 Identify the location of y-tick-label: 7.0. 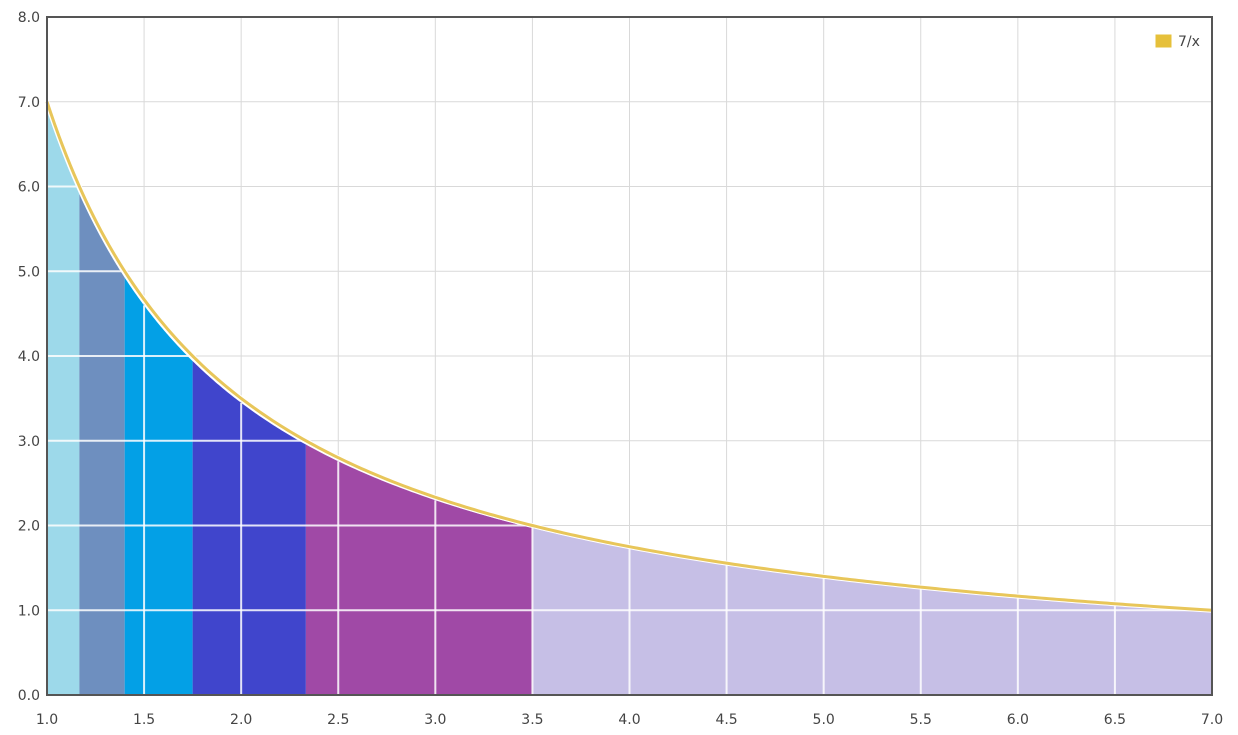
(29, 103).